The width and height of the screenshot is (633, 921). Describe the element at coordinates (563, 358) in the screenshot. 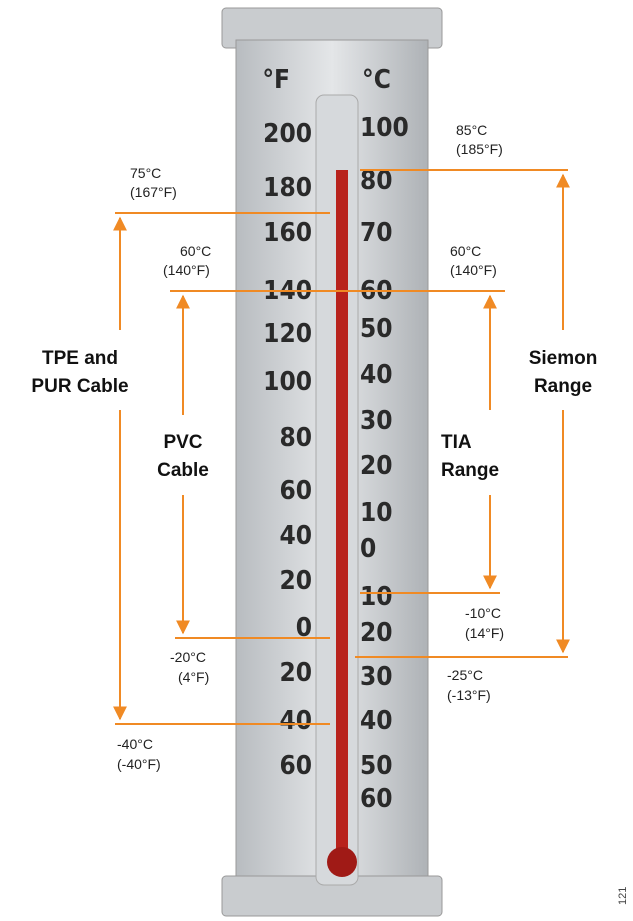

I see `range-label: Siemon` at that location.